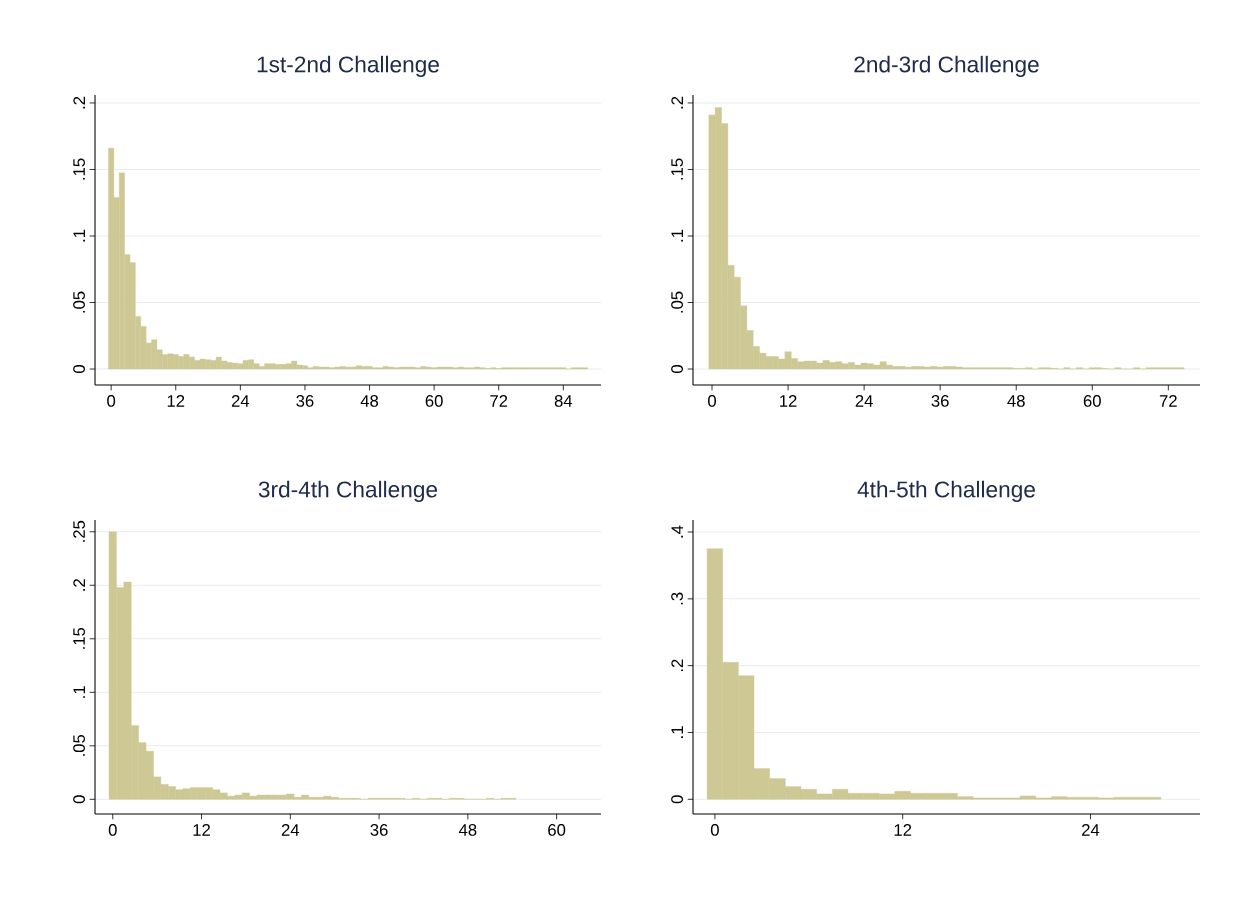 The height and width of the screenshot is (898, 1242). I want to click on x-tick-label: 84, so click(563, 401).